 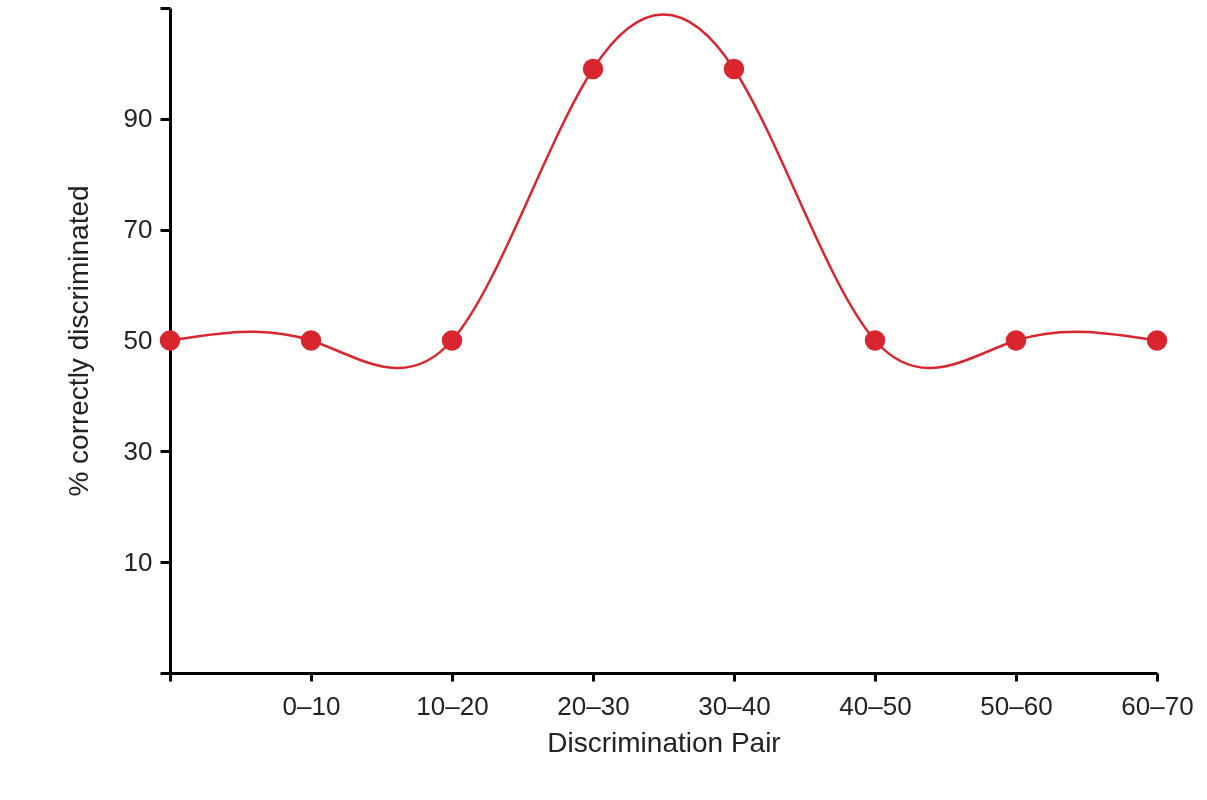 What do you see at coordinates (138, 229) in the screenshot?
I see `y-tick-label: 70` at bounding box center [138, 229].